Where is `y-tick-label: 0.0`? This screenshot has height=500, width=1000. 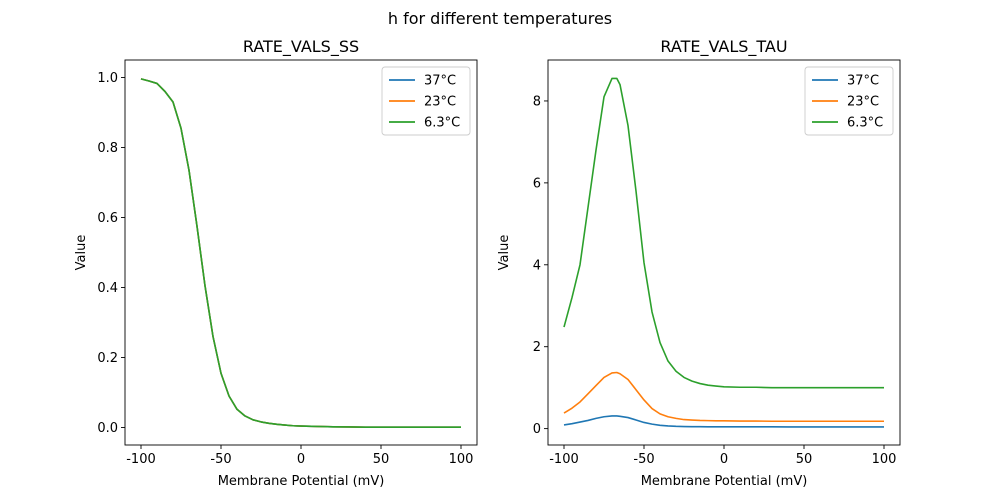 y-tick-label: 0.0 is located at coordinates (107, 428).